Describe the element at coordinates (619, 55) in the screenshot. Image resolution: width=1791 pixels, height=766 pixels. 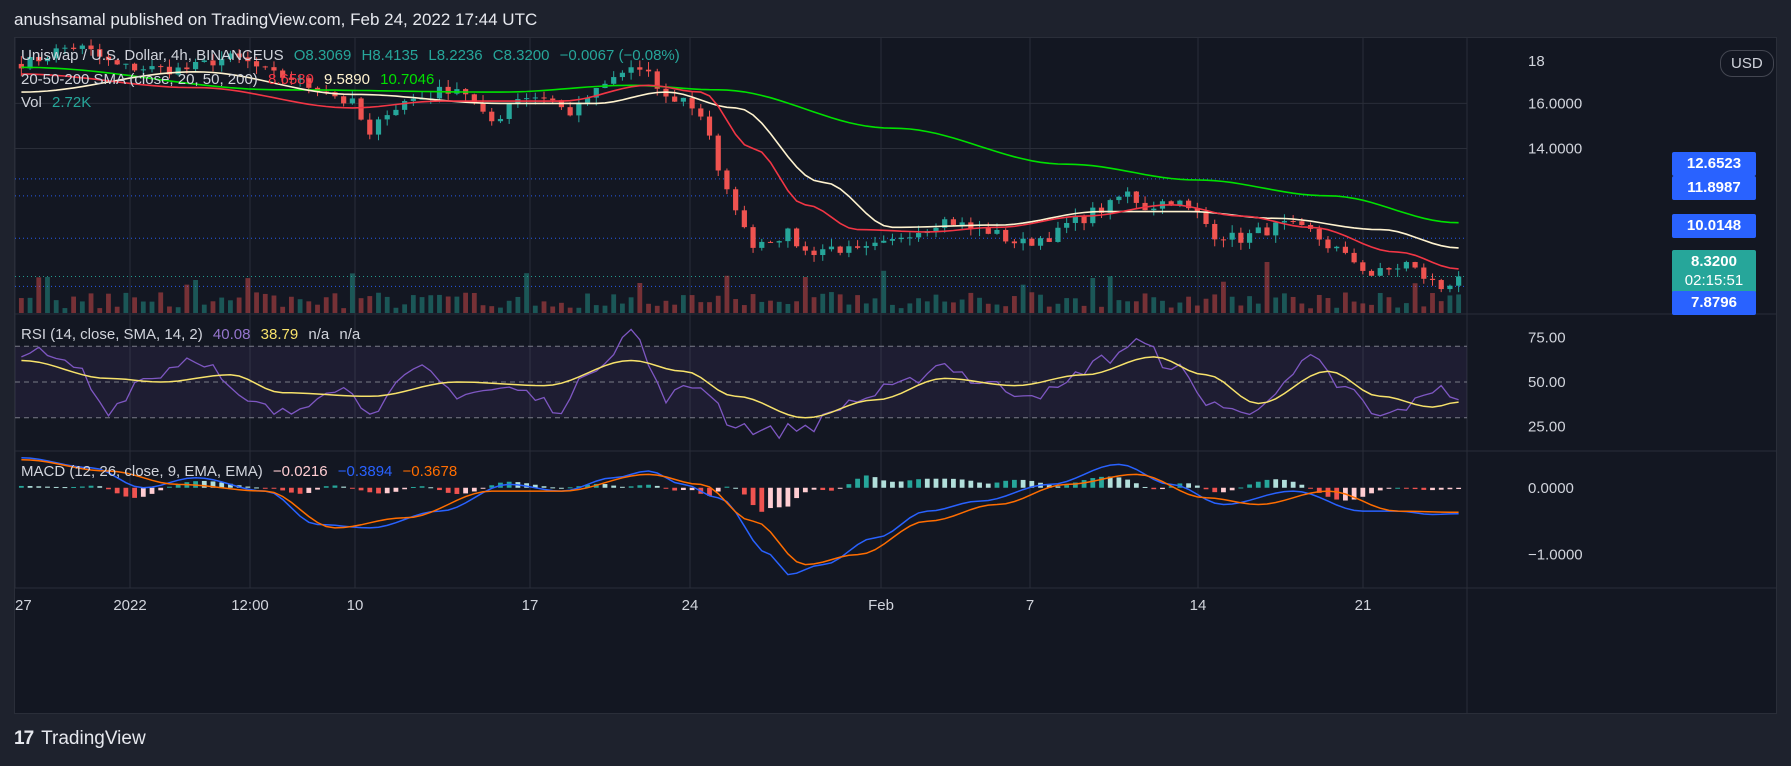
I see `change-value: −0.0067 (−0.08%)` at that location.